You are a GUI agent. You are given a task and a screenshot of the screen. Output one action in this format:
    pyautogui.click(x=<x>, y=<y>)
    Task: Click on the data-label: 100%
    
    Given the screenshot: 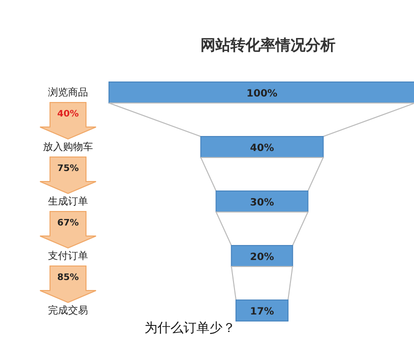 What is the action you would take?
    pyautogui.click(x=262, y=94)
    